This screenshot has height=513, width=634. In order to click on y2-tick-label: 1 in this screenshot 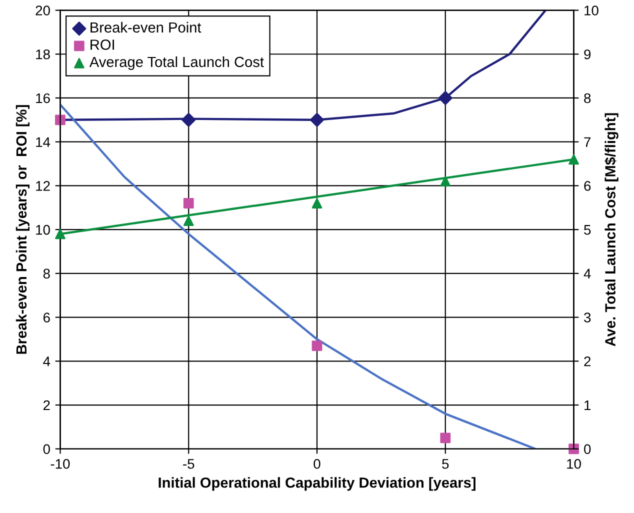, I will do `click(587, 405)`.